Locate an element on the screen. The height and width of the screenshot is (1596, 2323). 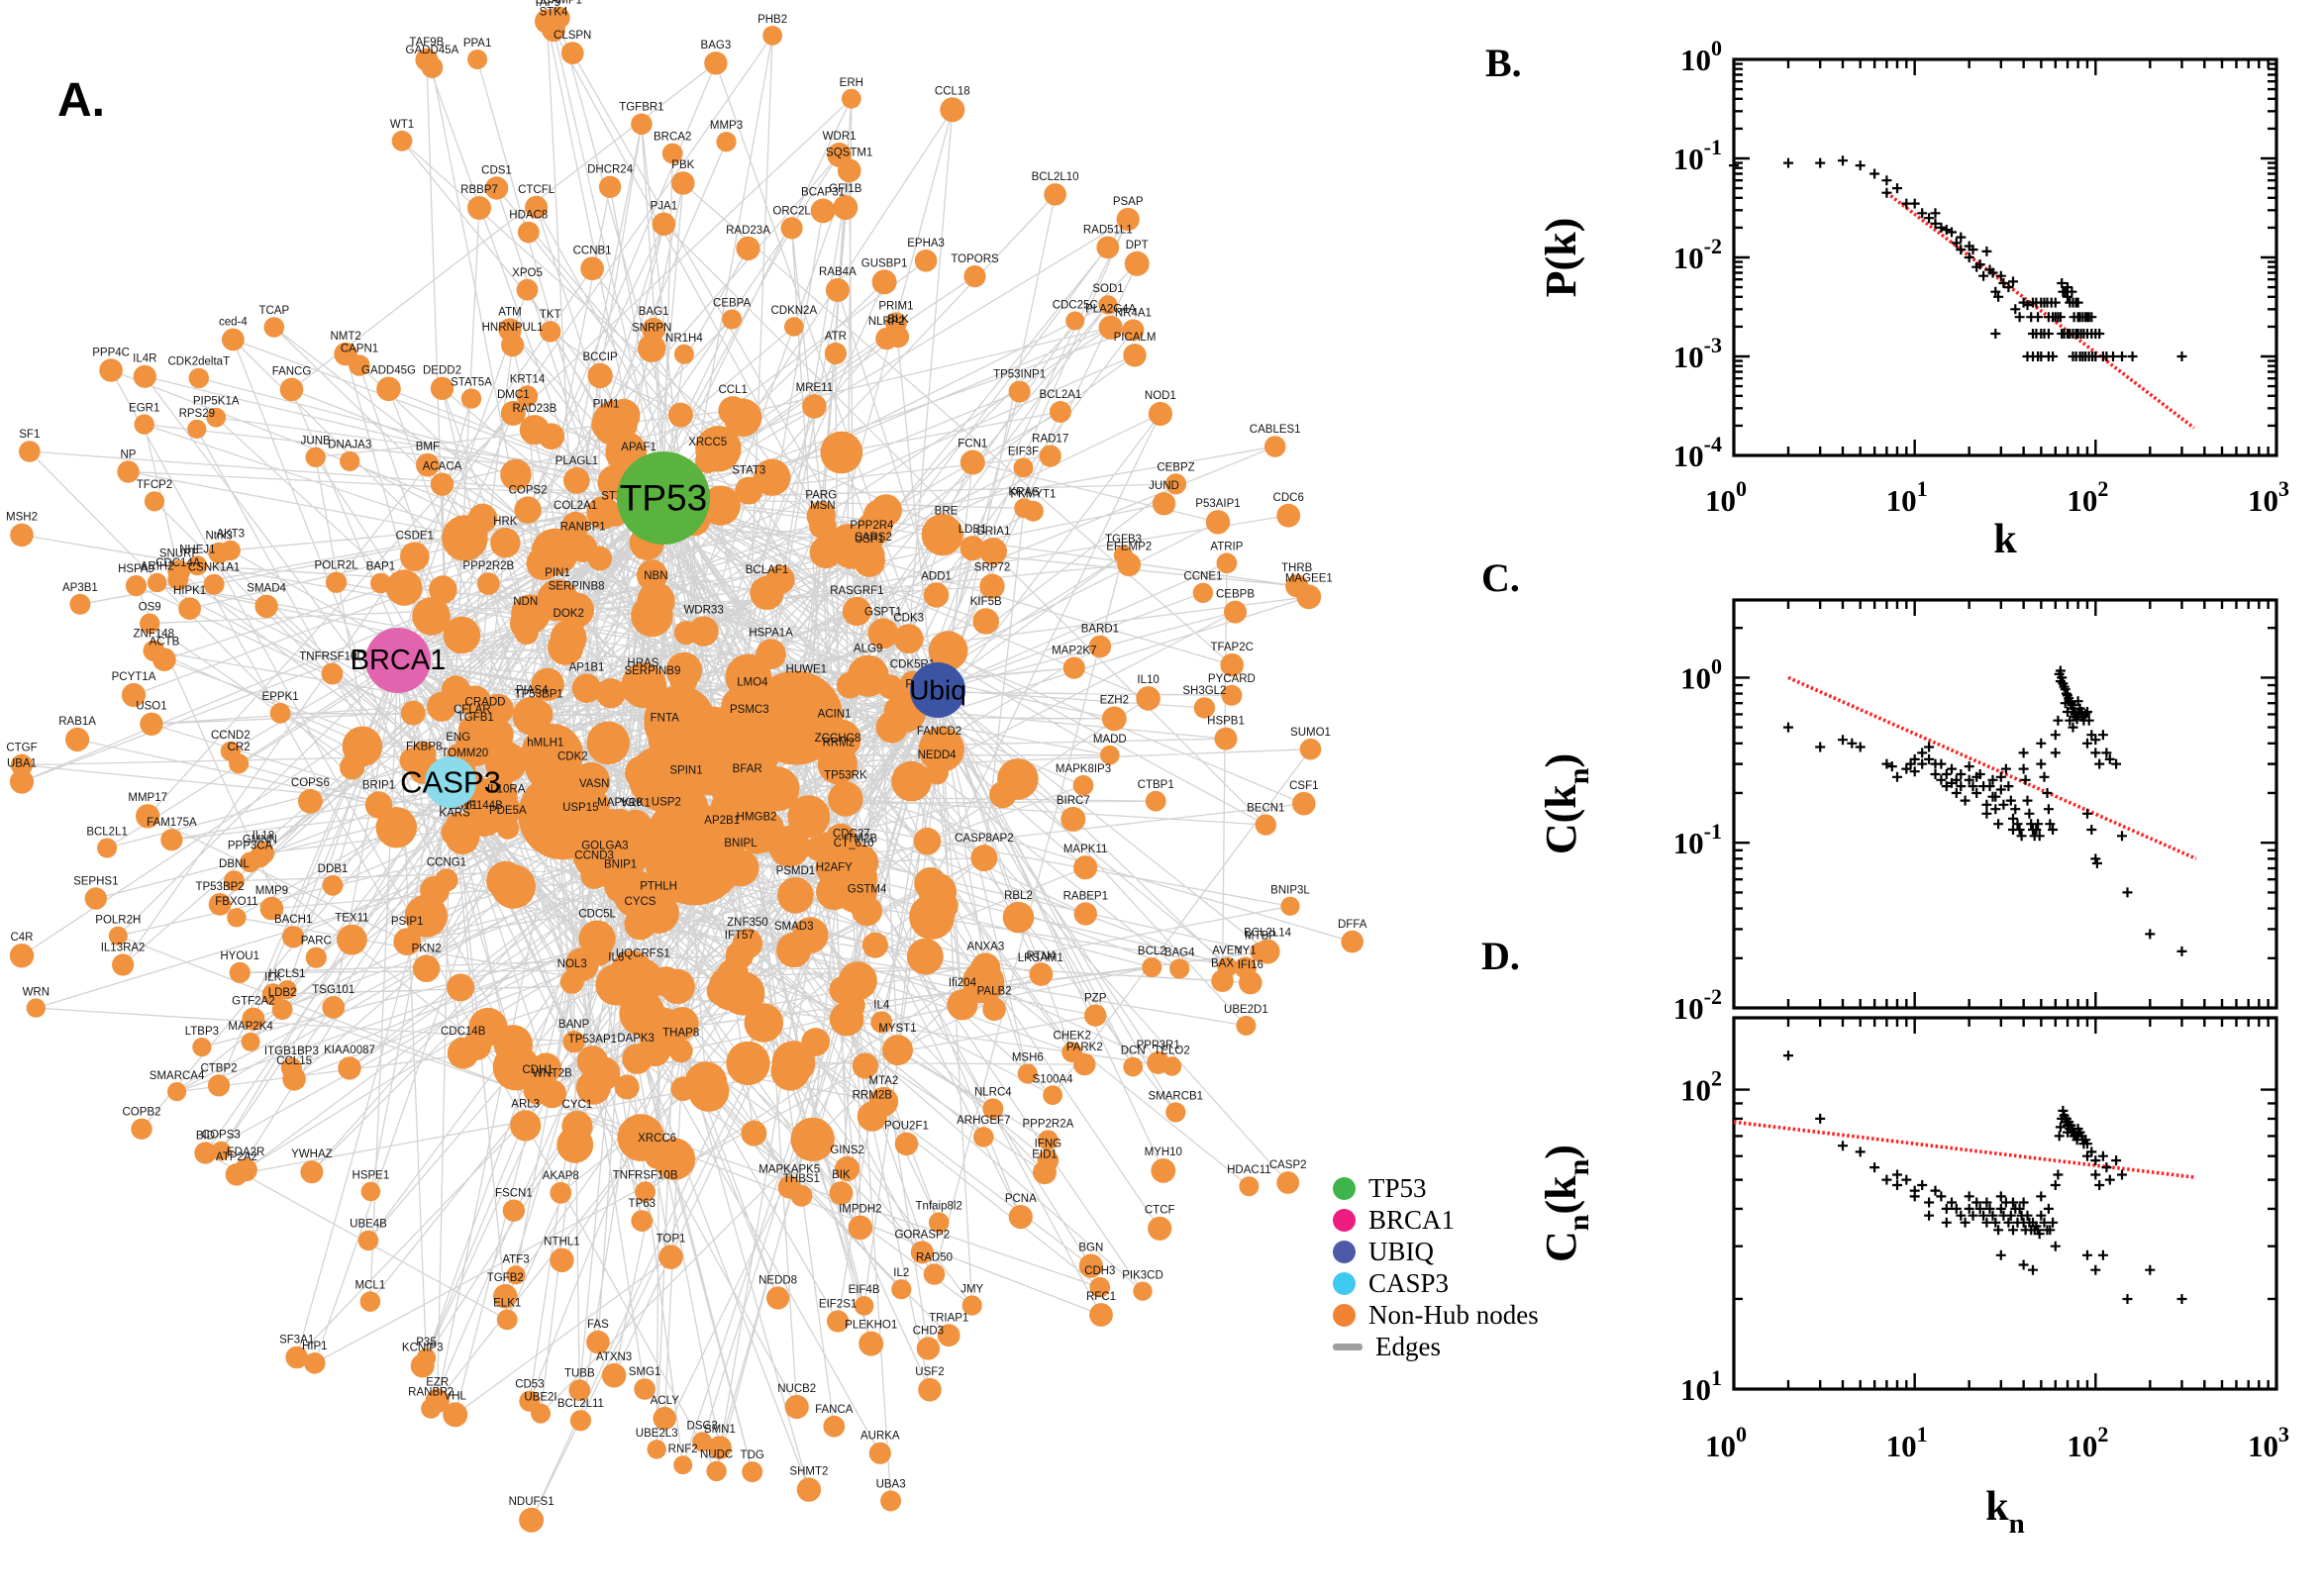
gene-label: OS9 is located at coordinates (150, 608).